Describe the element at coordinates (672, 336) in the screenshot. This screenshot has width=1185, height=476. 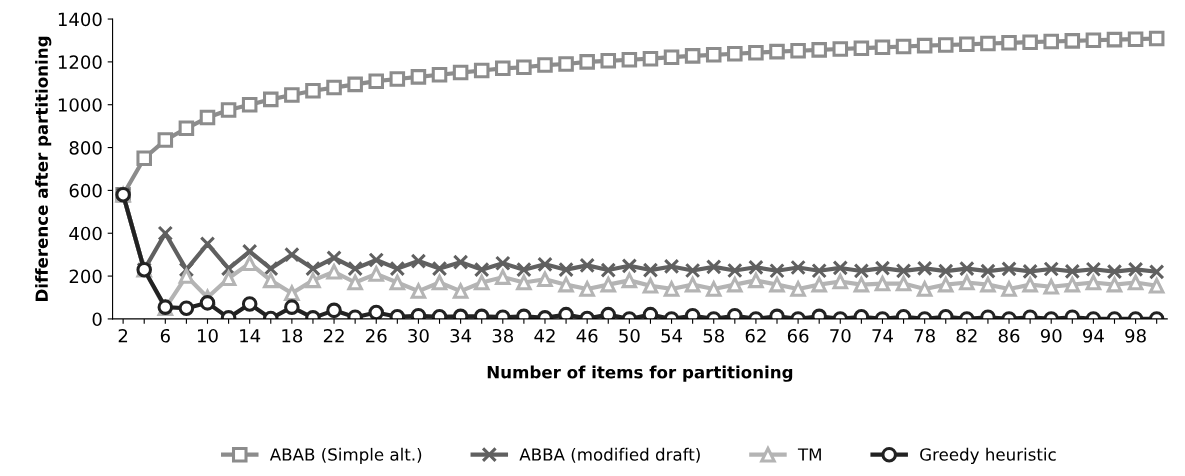
I see `x-tick-label: 54` at that location.